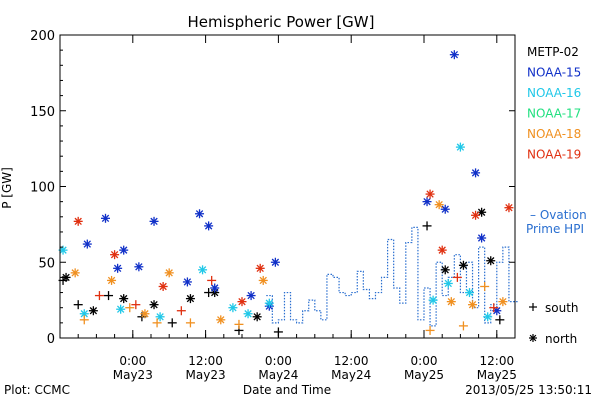 This screenshot has width=600, height=400. I want to click on x-tick-label-date: May24, so click(278, 375).